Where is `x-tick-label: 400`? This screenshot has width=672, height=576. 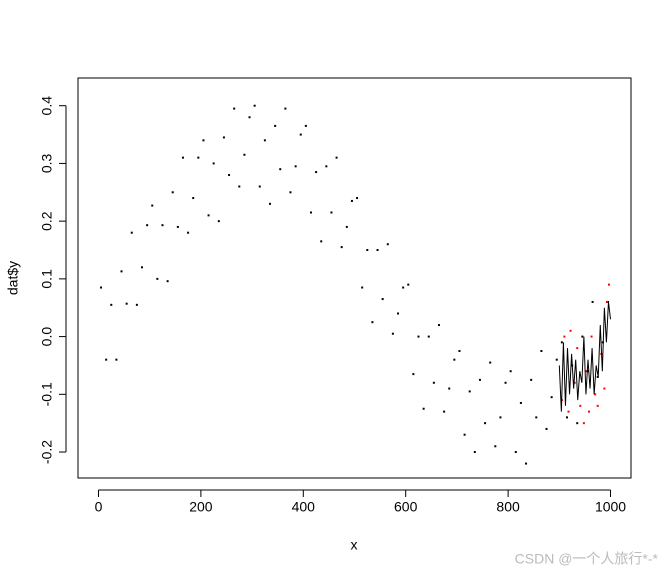
x-tick-label: 400 is located at coordinates (304, 507).